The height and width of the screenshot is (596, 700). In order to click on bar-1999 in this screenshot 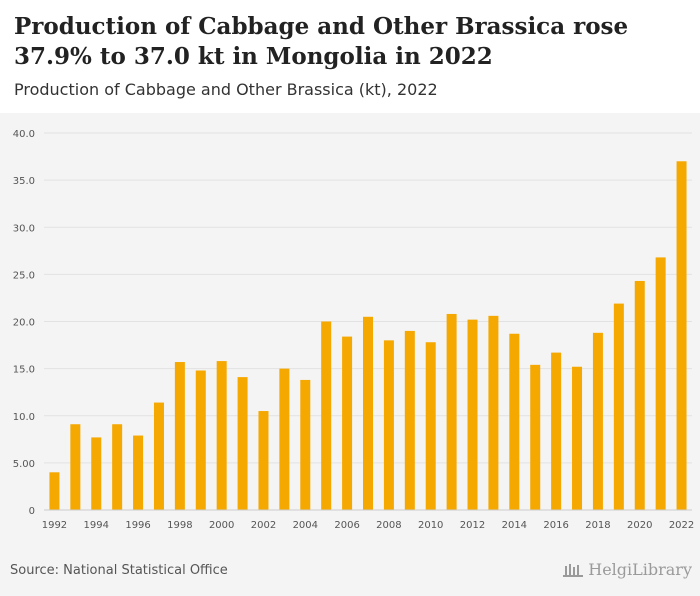, I will do `click(200, 440)`.